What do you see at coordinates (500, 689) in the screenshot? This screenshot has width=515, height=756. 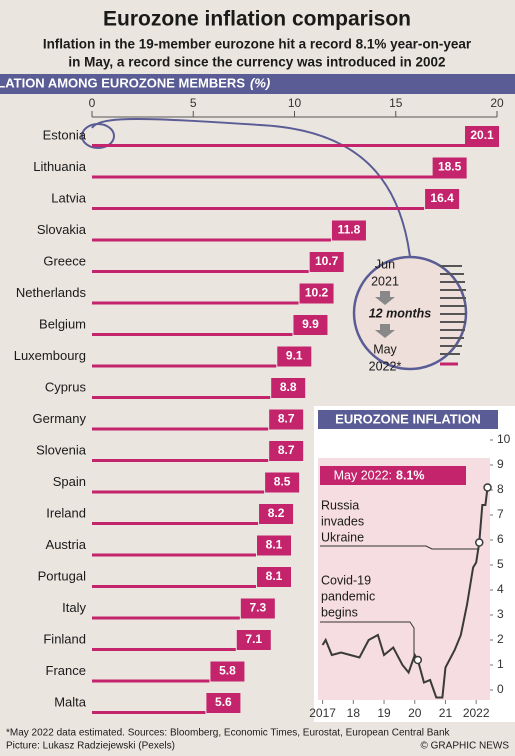 I see `y-tick-label: 0` at bounding box center [500, 689].